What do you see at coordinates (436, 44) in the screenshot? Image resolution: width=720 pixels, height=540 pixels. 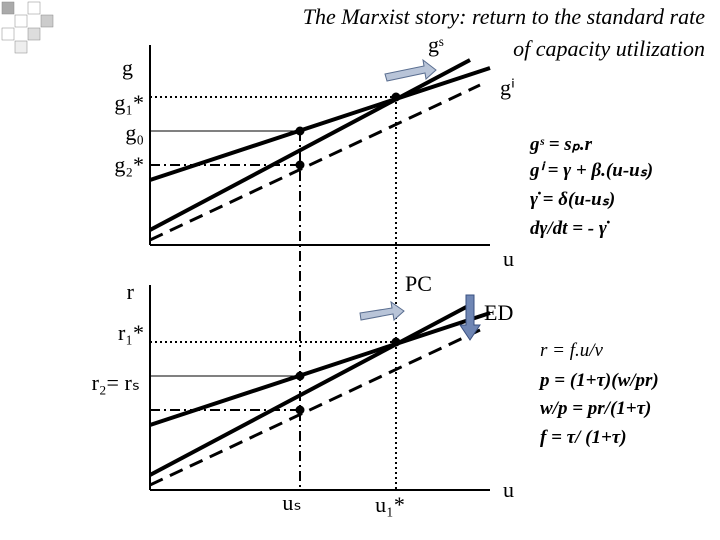 I see `label: gˢ` at bounding box center [436, 44].